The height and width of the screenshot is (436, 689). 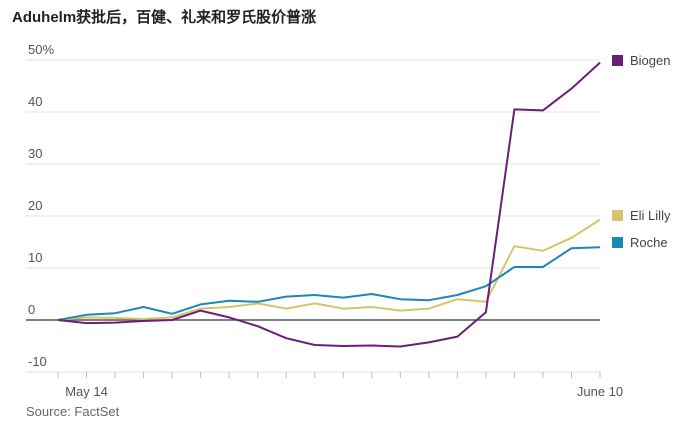 What do you see at coordinates (35, 101) in the screenshot?
I see `y-tick-label: 40` at bounding box center [35, 101].